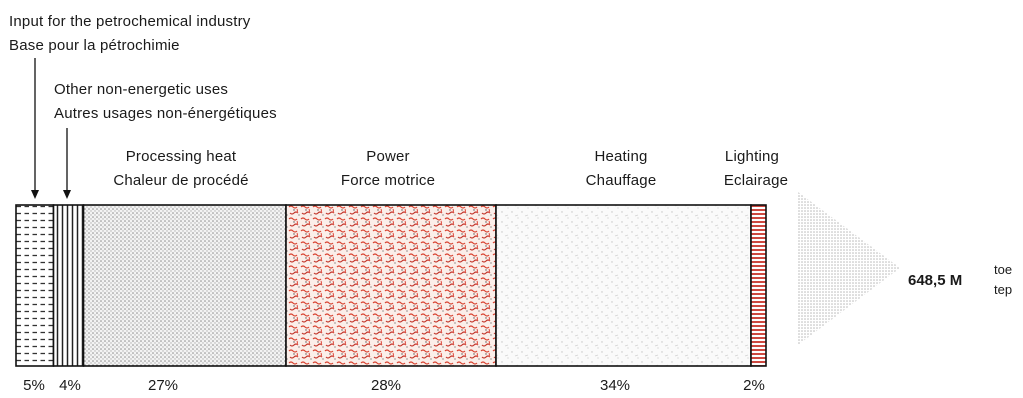 The height and width of the screenshot is (398, 1023). Describe the element at coordinates (1003, 269) in the screenshot. I see `total-unit-en: toe` at that location.